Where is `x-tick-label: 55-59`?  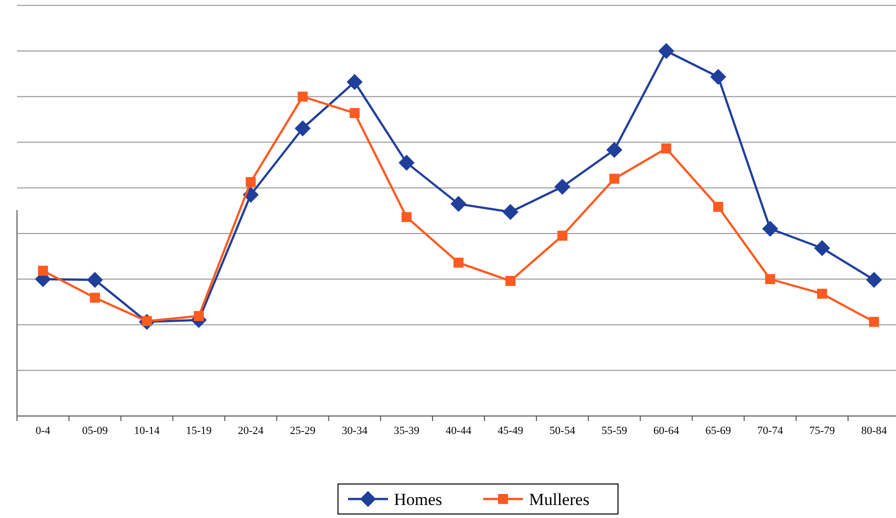
x-tick-label: 55-59 is located at coordinates (614, 431).